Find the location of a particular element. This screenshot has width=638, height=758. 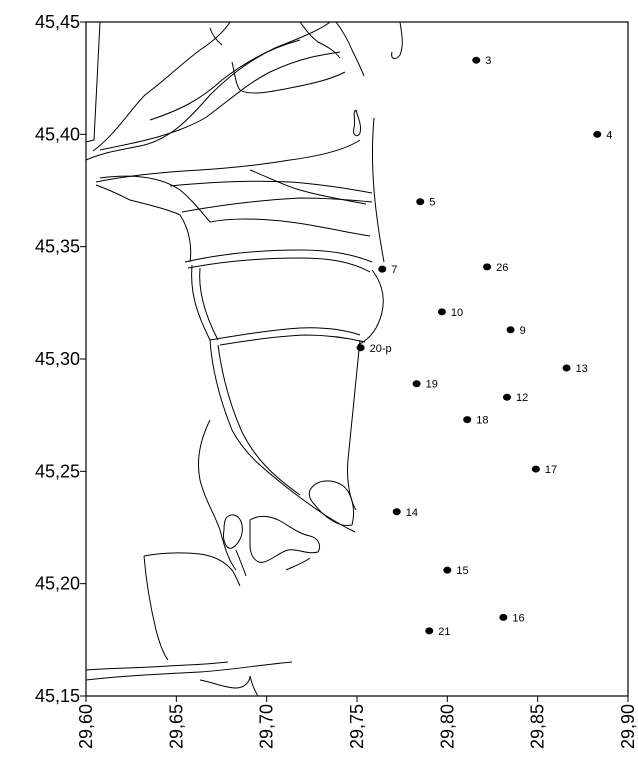

y-tick-label: 45,30 is located at coordinates (57, 359).